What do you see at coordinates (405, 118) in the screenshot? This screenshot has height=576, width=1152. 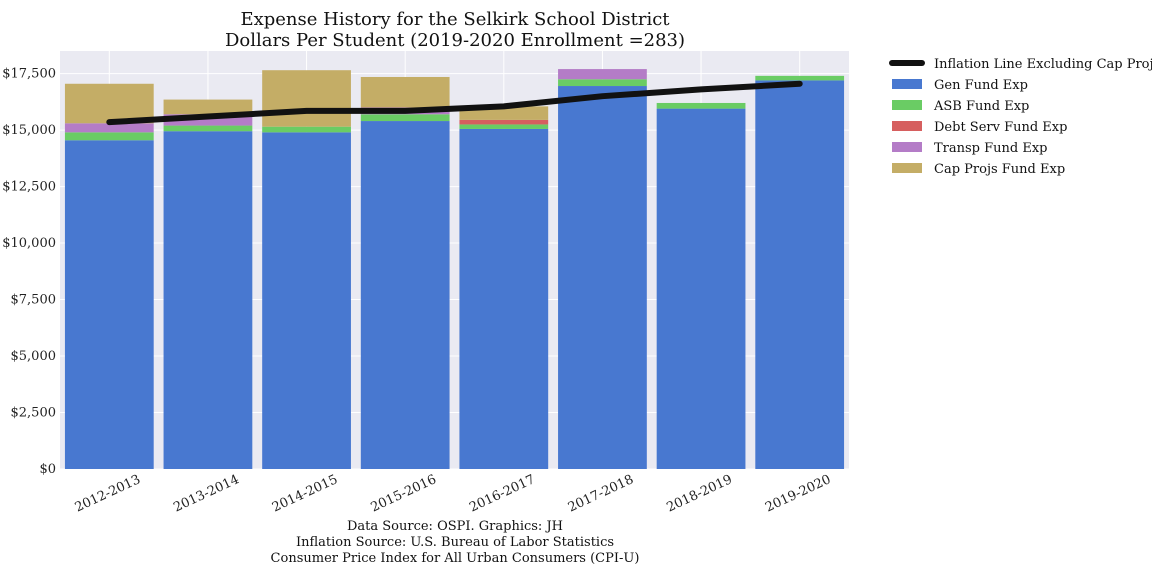 I see `bar-asb-fund-exp-2015-2016` at bounding box center [405, 118].